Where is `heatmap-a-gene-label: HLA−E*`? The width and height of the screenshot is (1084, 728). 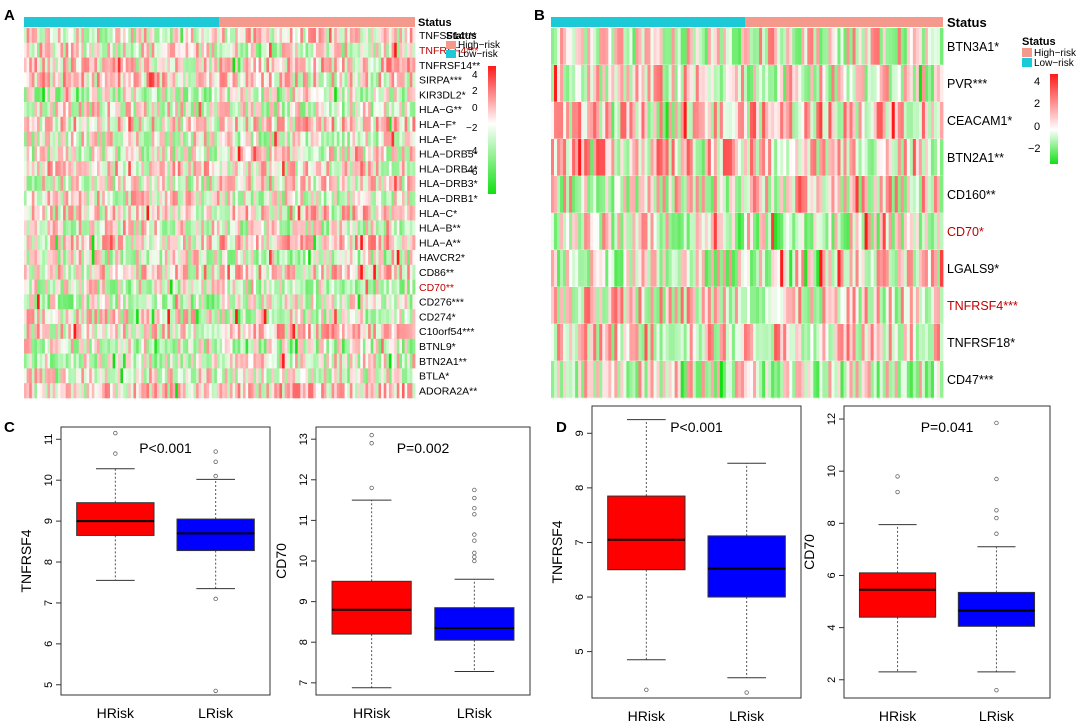 heatmap-a-gene-label: HLA−E* is located at coordinates (438, 140).